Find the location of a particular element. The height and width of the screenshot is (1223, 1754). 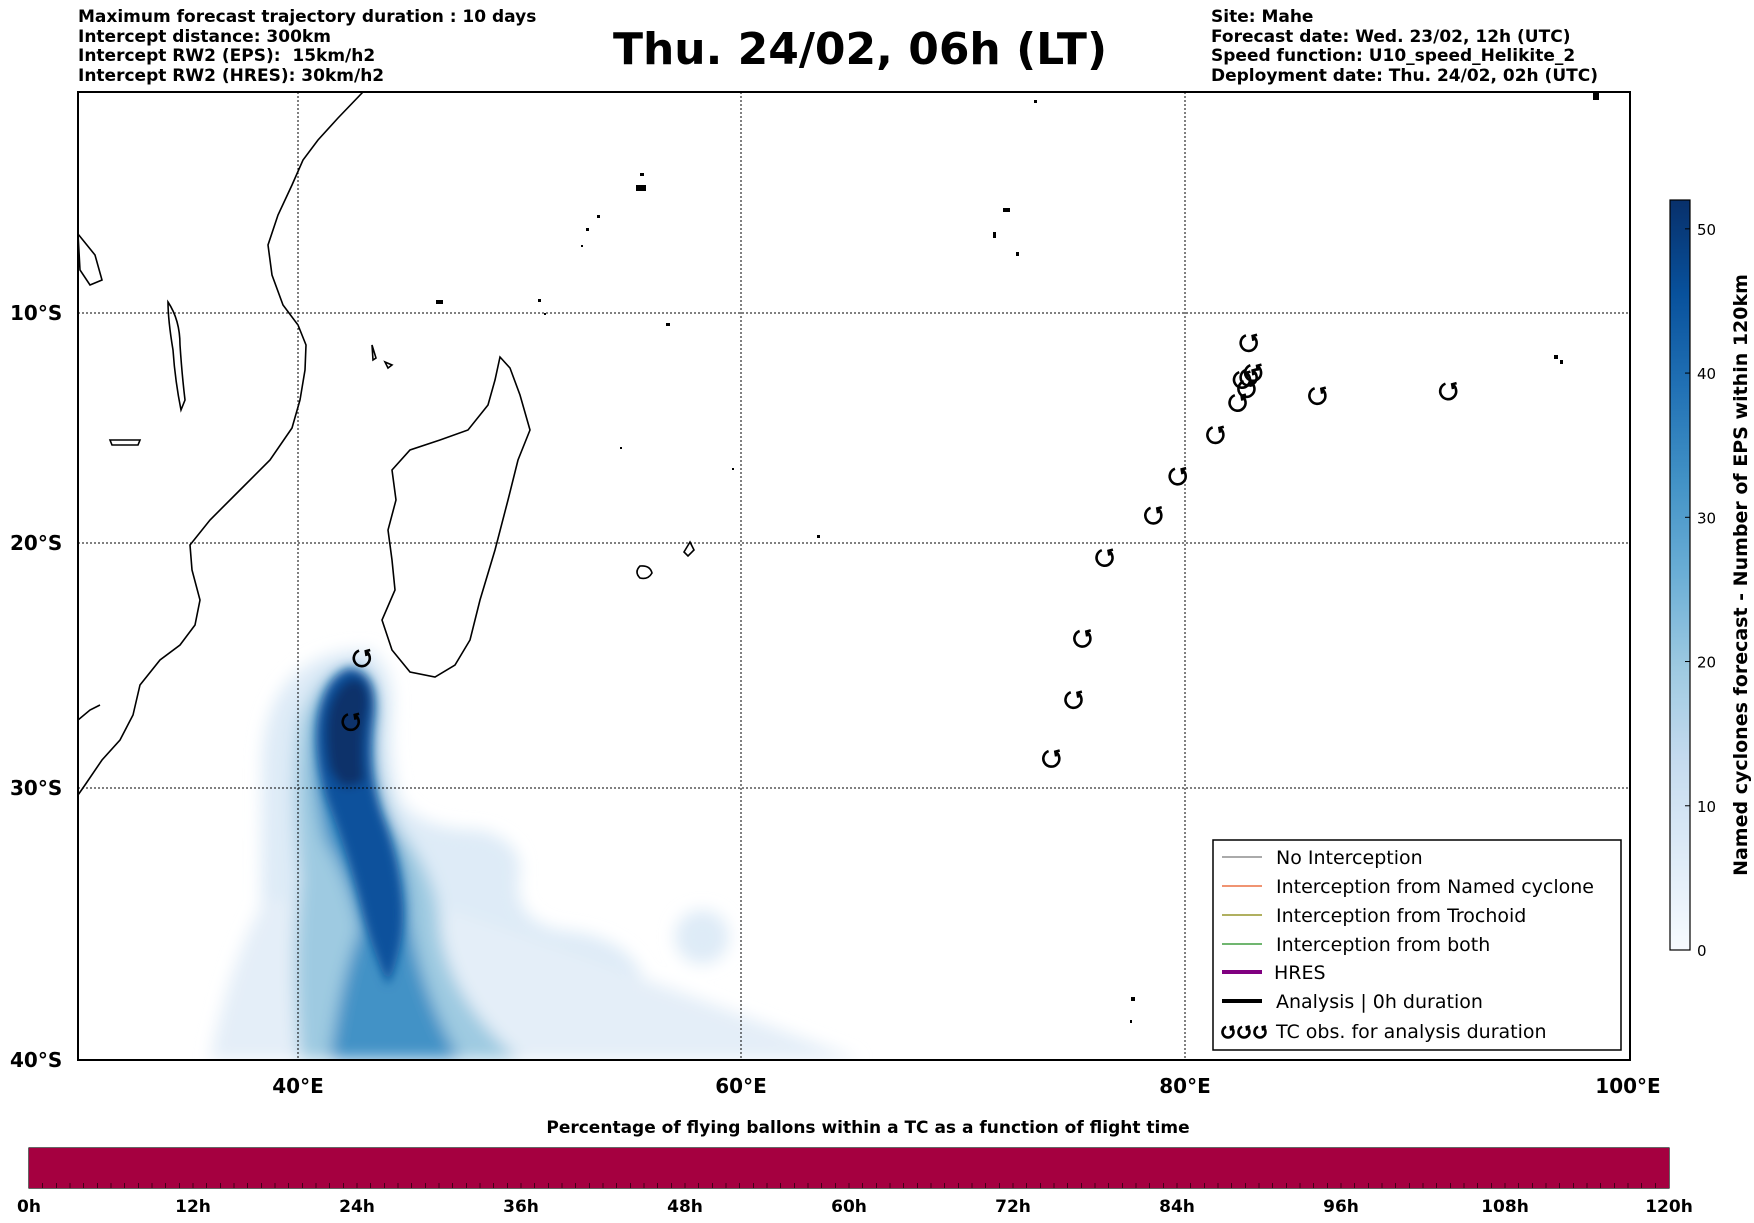

progress-minor-ticks is located at coordinates (849, 1185).